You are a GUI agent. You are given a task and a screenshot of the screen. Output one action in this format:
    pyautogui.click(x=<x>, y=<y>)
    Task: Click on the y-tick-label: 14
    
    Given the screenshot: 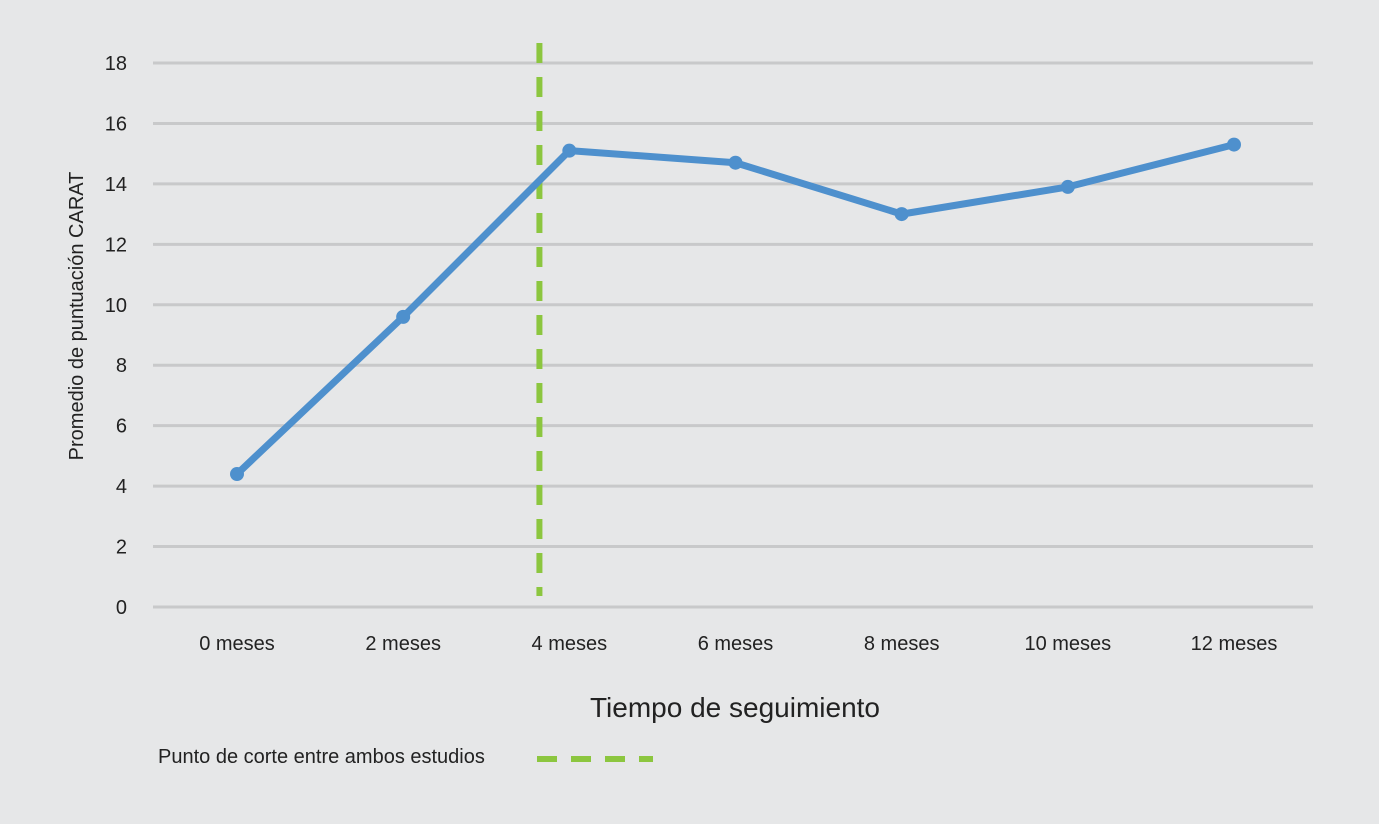 What is the action you would take?
    pyautogui.click(x=116, y=185)
    